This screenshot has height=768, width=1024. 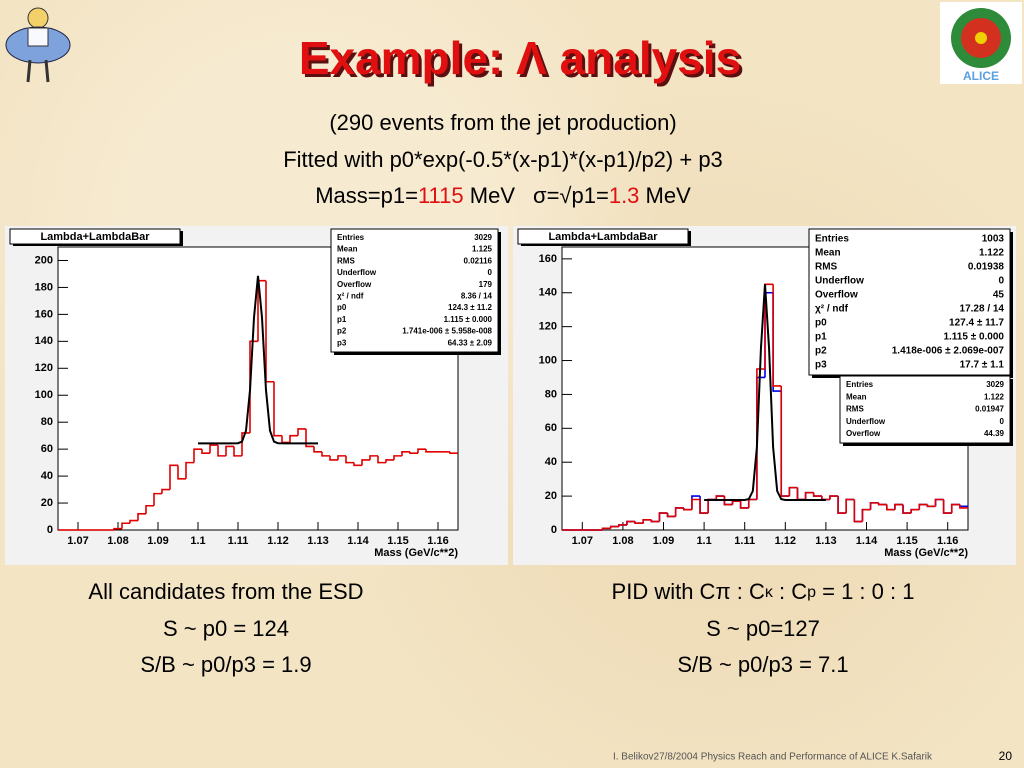 I want to click on mass-line: Mass=p1=1115 MeV σ=√p1=1.3 MeV, so click(x=503, y=195).